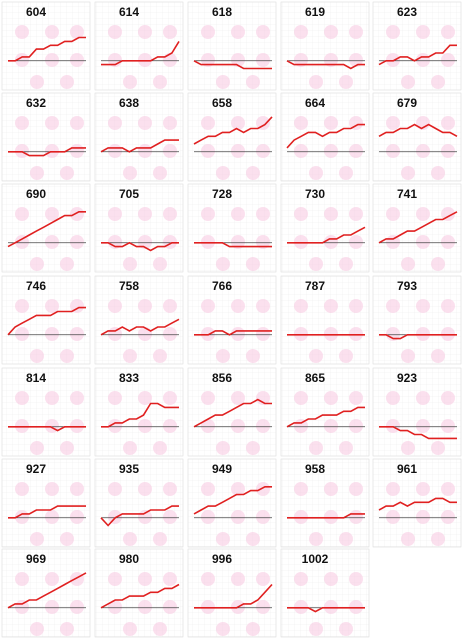 This screenshot has width=462, height=640. I want to click on chart-title: 865, so click(315, 378).